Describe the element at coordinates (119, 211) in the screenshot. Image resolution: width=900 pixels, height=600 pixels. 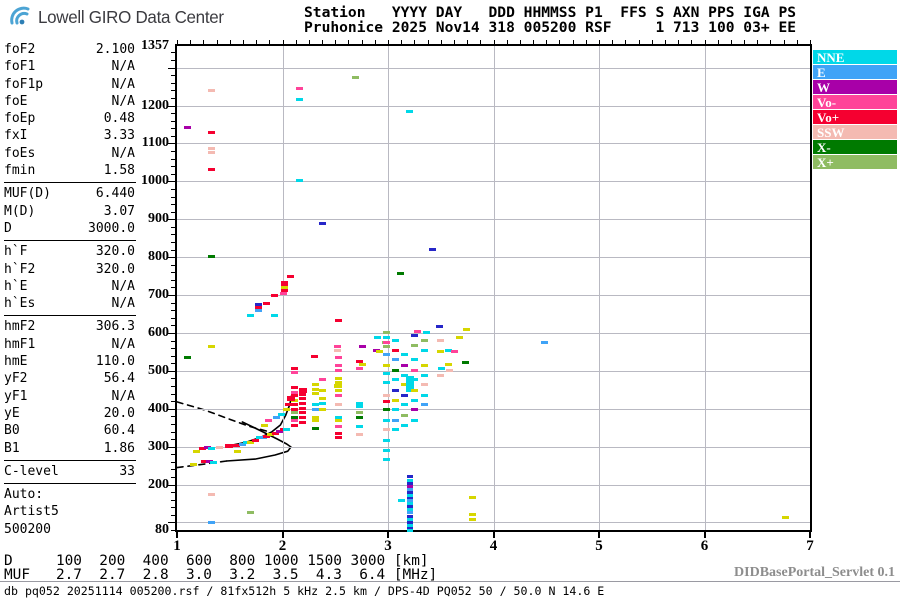
I see `param-value: 3.07` at that location.